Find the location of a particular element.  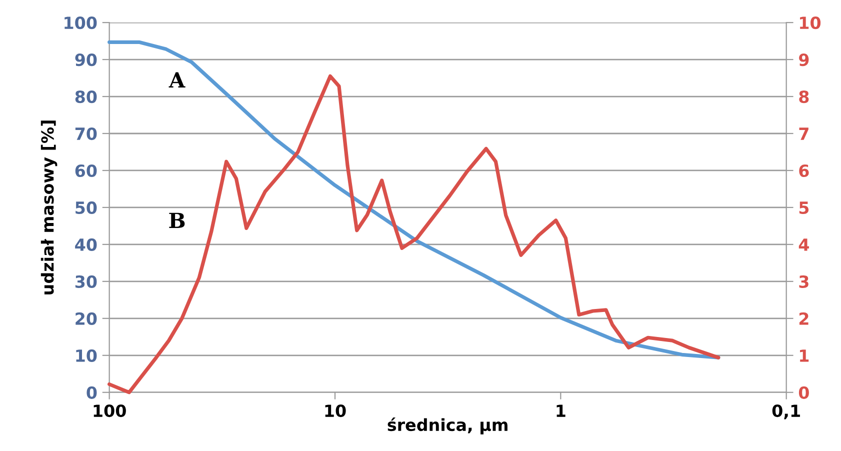

y2-tick-label: 4 is located at coordinates (803, 244).